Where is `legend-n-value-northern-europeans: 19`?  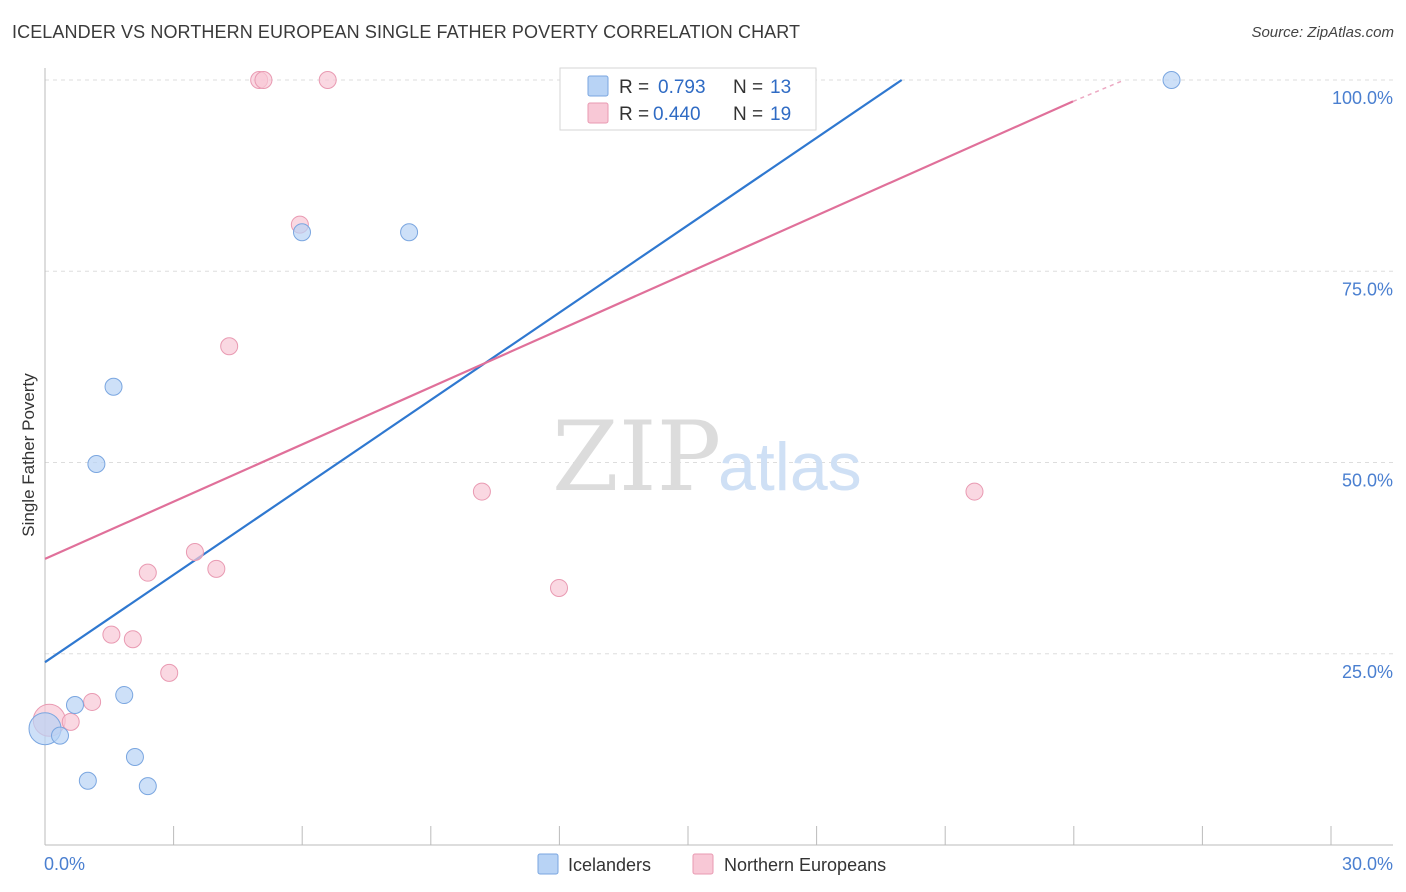 legend-n-value-northern-europeans: 19 is located at coordinates (780, 114).